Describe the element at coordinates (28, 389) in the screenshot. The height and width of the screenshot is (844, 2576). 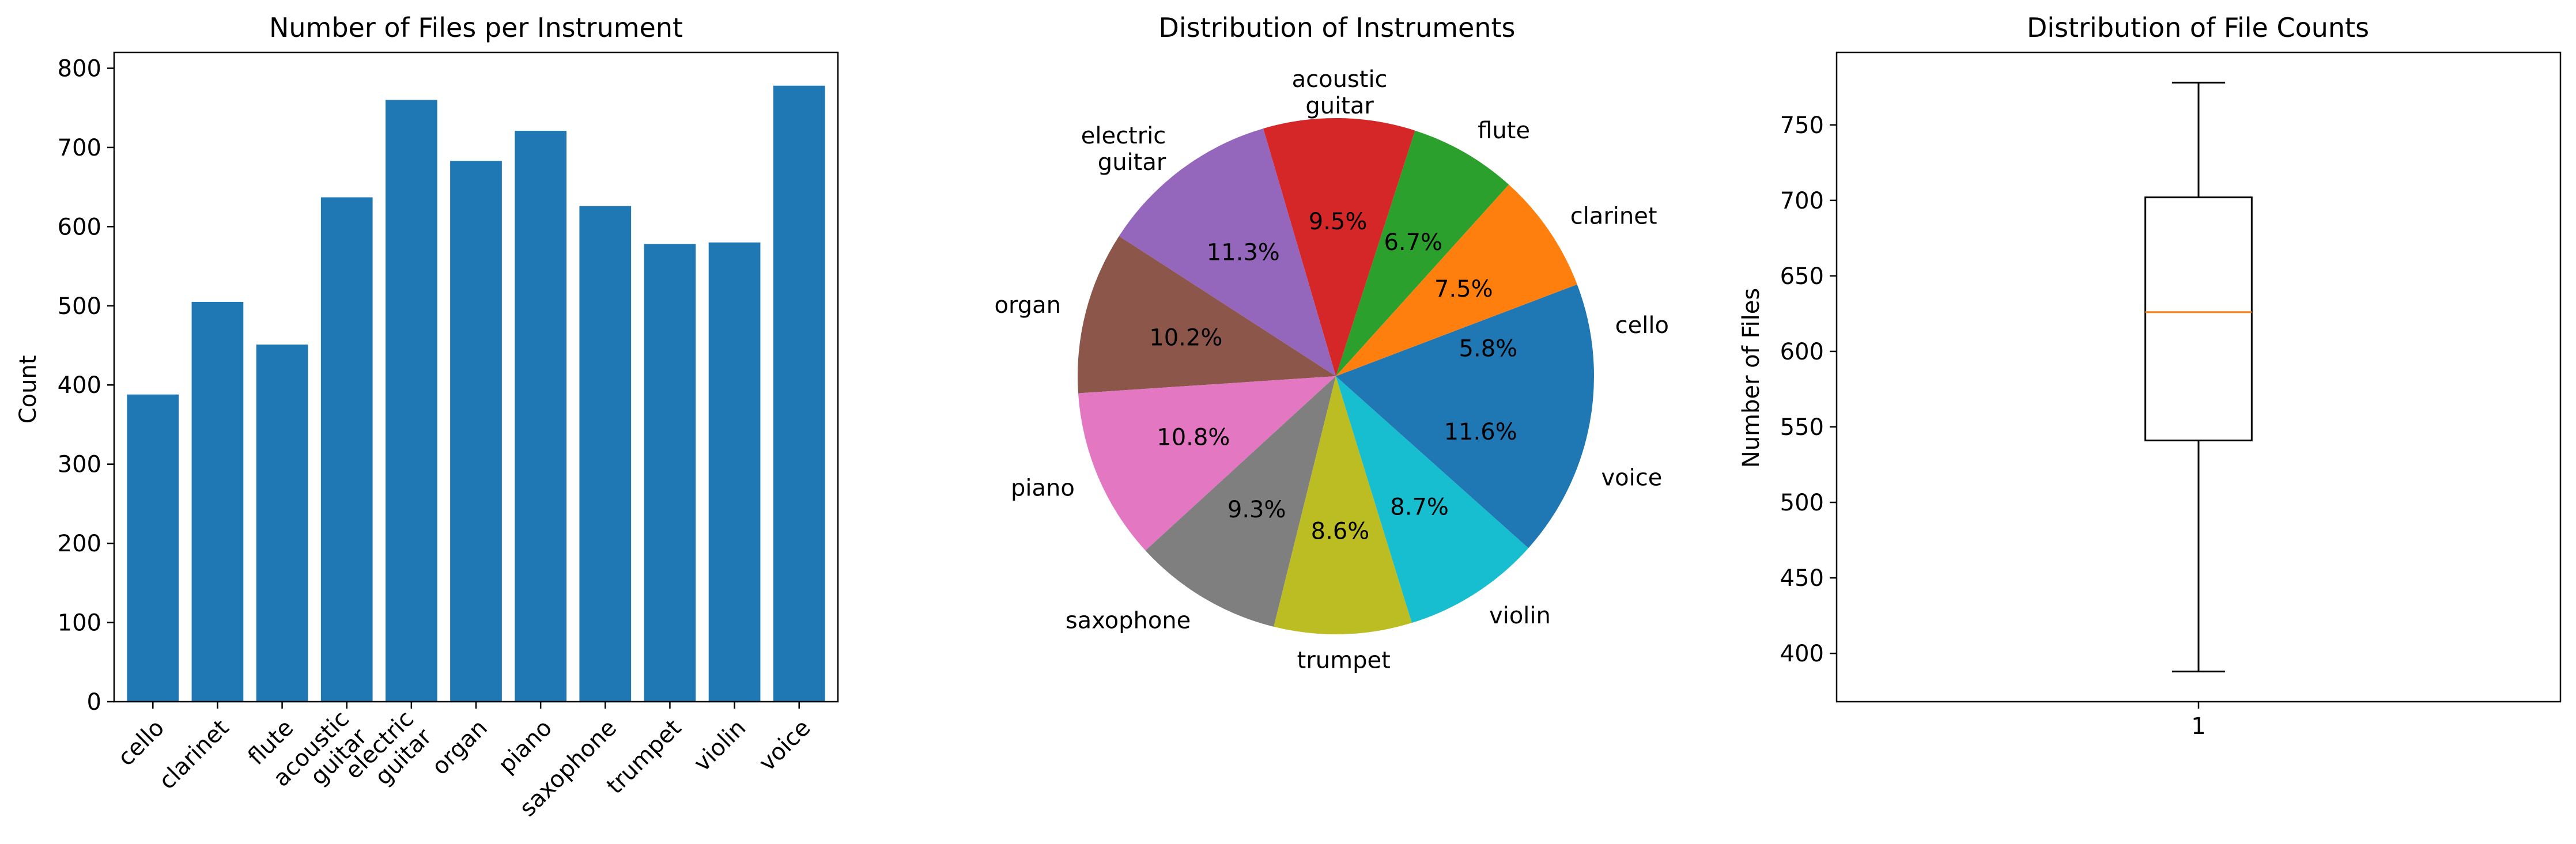
I see `bar-chart-y-axis-label: Count` at that location.